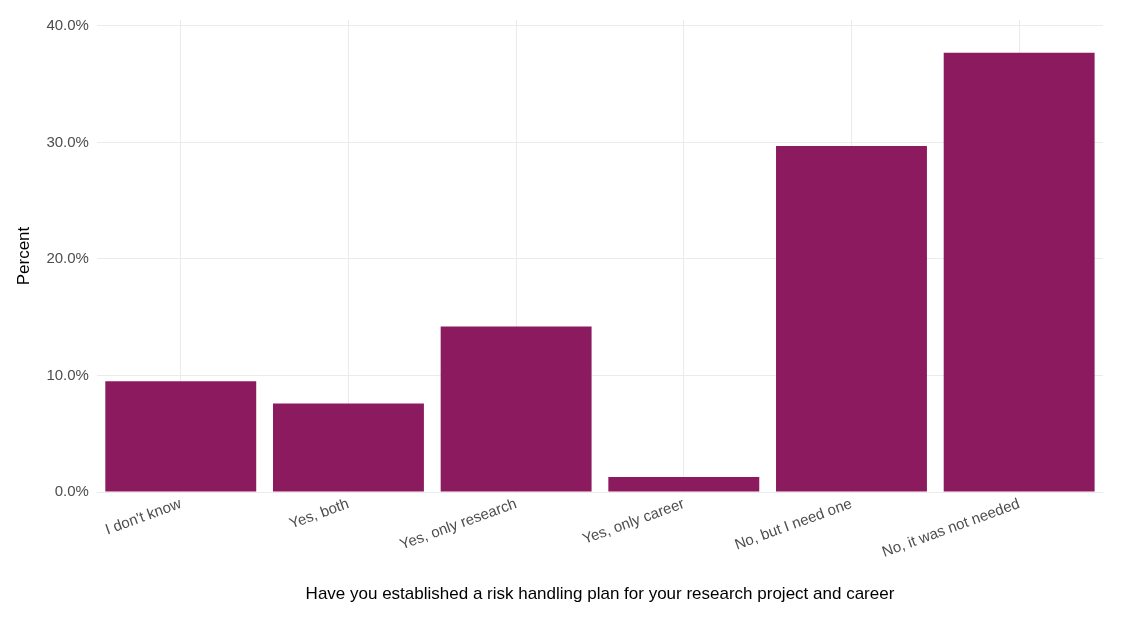 Image resolution: width=1143 pixels, height=619 pixels. I want to click on y-tick-label: 10.0%, so click(67, 374).